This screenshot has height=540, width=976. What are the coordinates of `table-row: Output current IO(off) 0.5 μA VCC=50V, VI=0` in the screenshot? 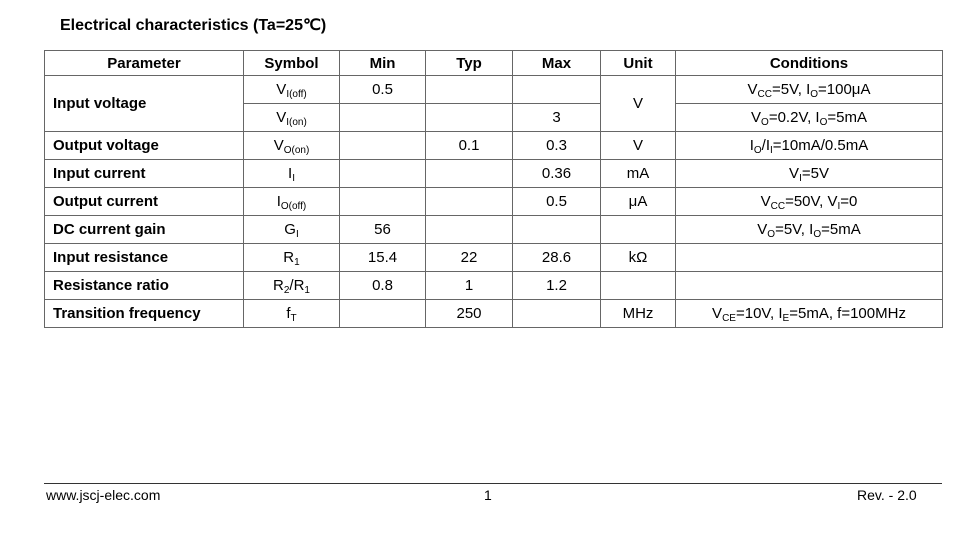 It's located at (493, 201).